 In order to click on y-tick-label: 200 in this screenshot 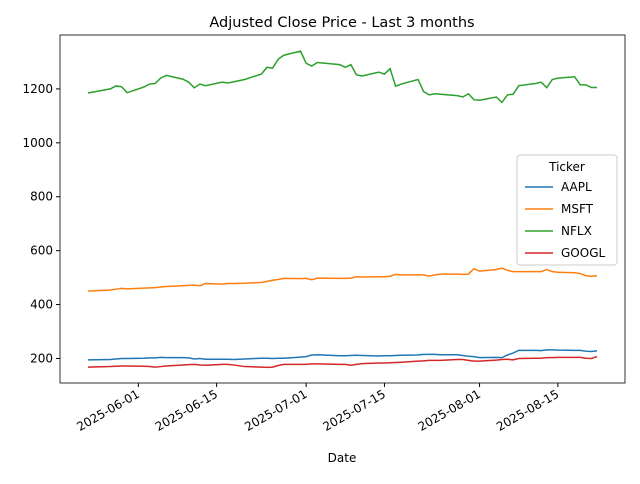, I will do `click(41, 358)`.